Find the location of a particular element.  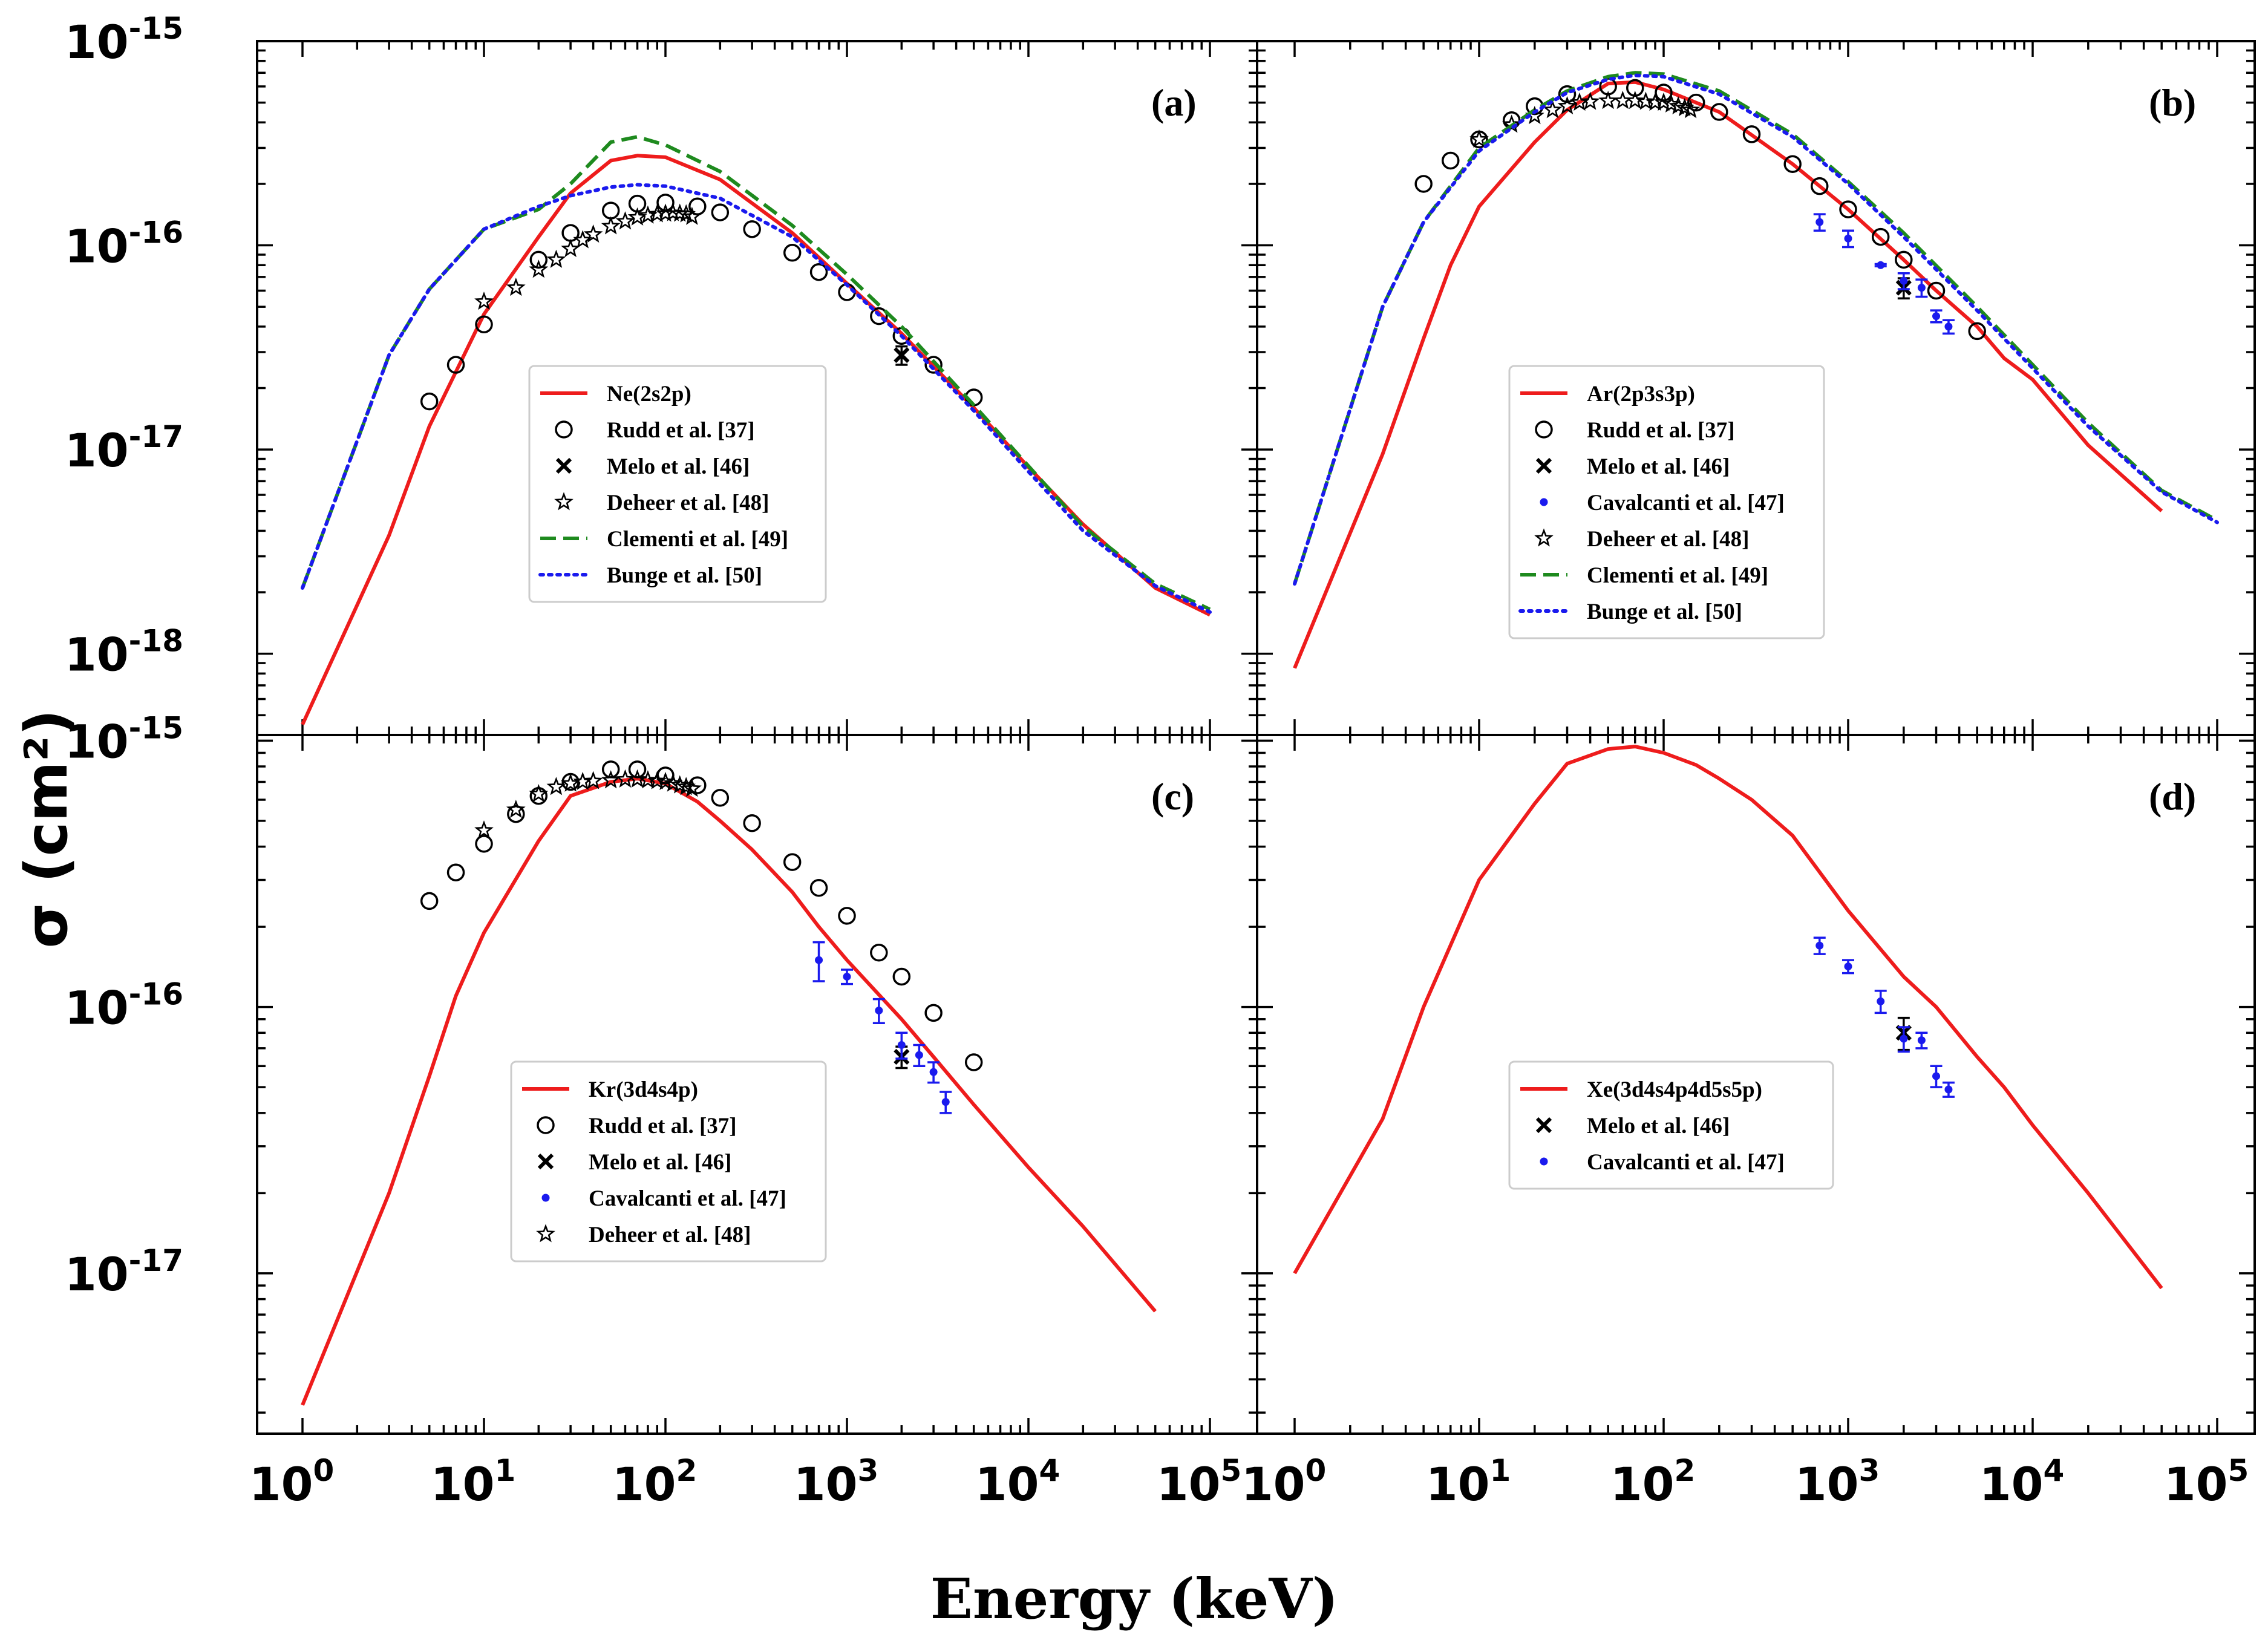

x-tick-label: 102 is located at coordinates (655, 1482).